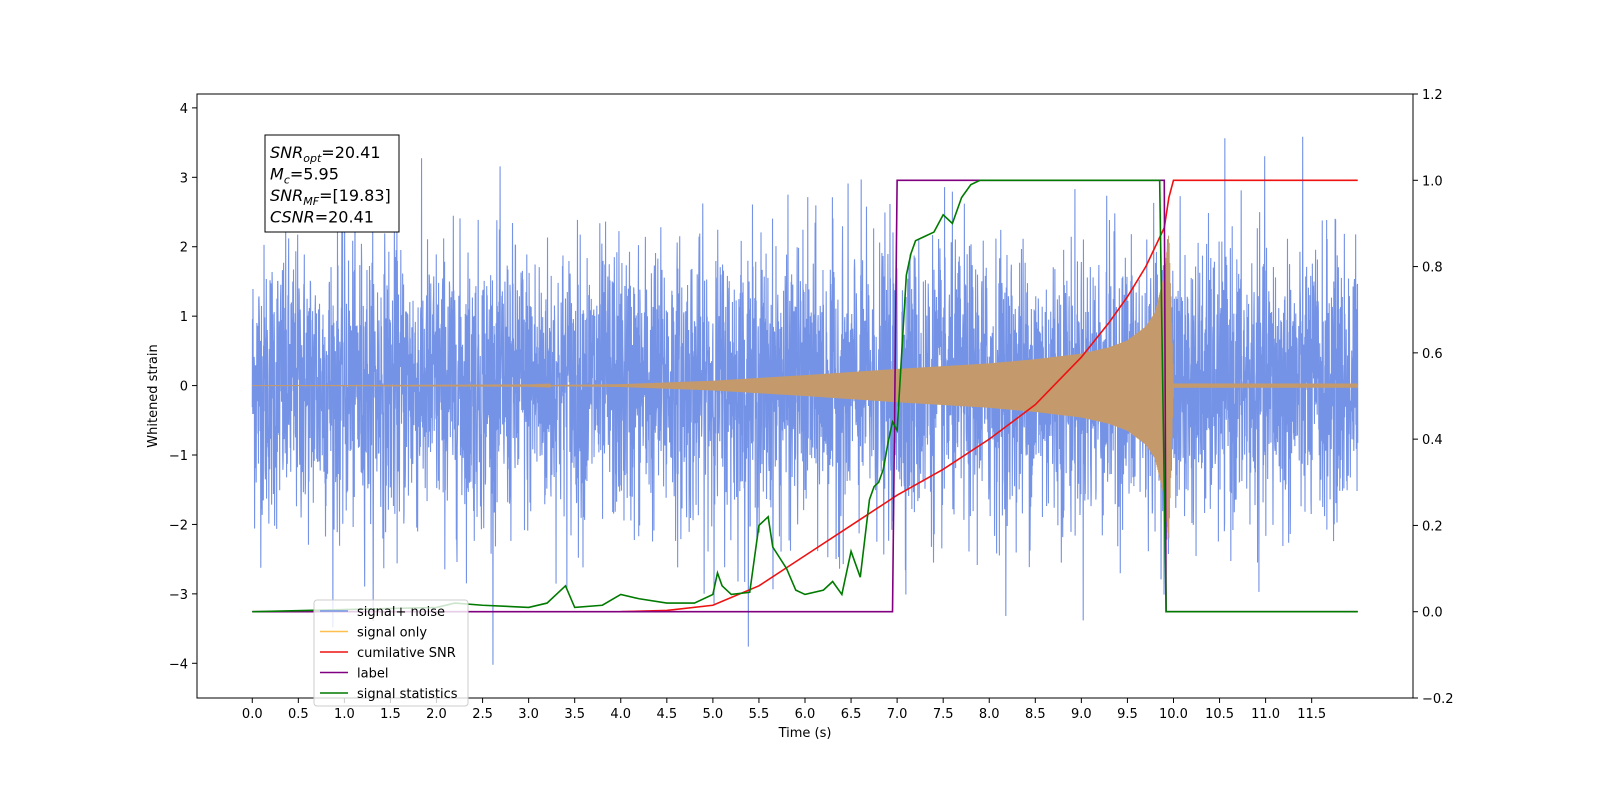 Image resolution: width=1600 pixels, height=800 pixels. I want to click on y2-tick-label: 0.4, so click(1432, 440).